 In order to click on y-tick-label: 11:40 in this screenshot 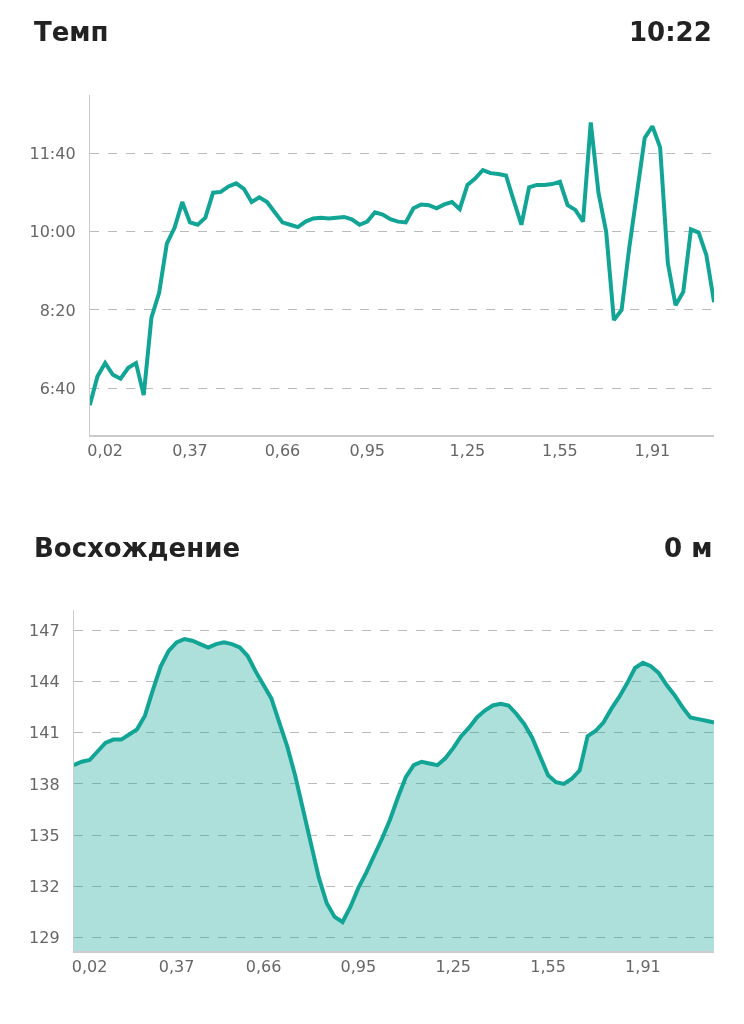, I will do `click(52, 154)`.